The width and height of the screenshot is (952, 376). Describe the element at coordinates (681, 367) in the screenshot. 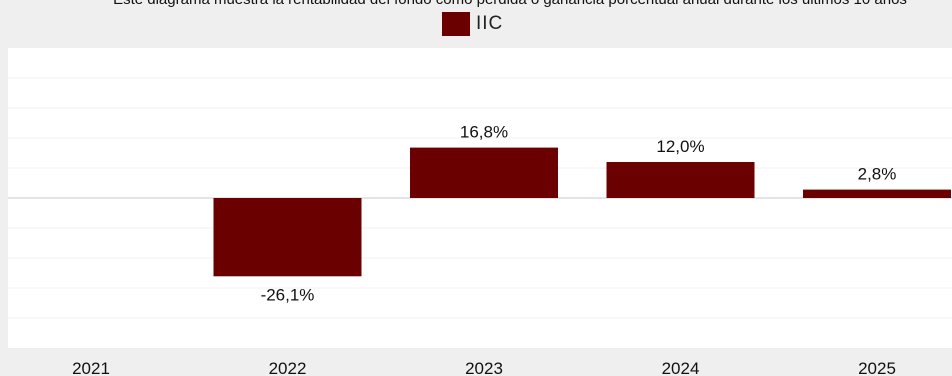

I see `x-tick-label: 2024` at that location.